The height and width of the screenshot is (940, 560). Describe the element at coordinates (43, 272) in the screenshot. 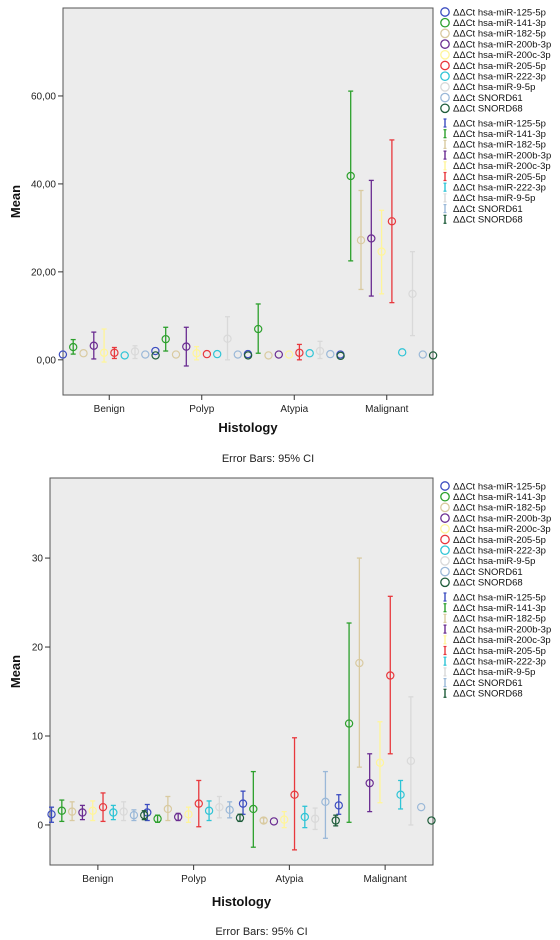

I see `y-tick-label: 20,00` at that location.